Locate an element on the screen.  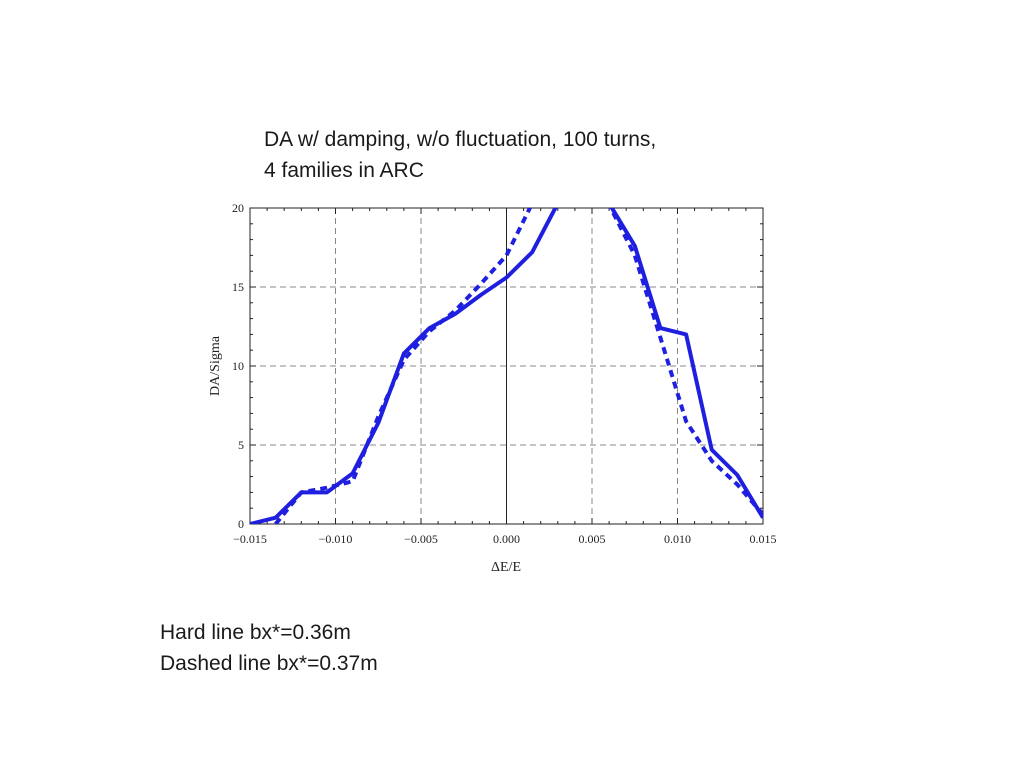
x-tick-label: 0.010 is located at coordinates (677, 539).